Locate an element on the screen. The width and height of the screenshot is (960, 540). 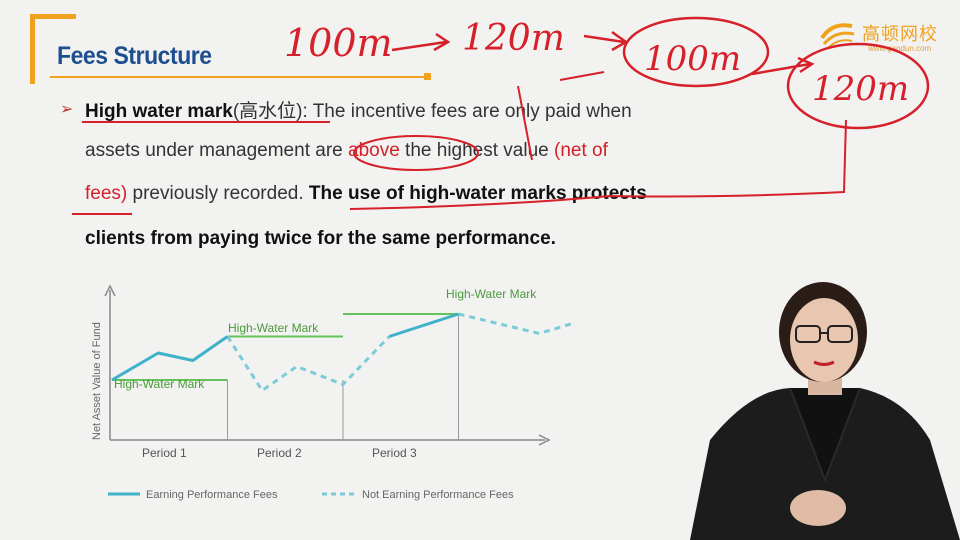
title-bracket-vertical is located at coordinates (32, 49).